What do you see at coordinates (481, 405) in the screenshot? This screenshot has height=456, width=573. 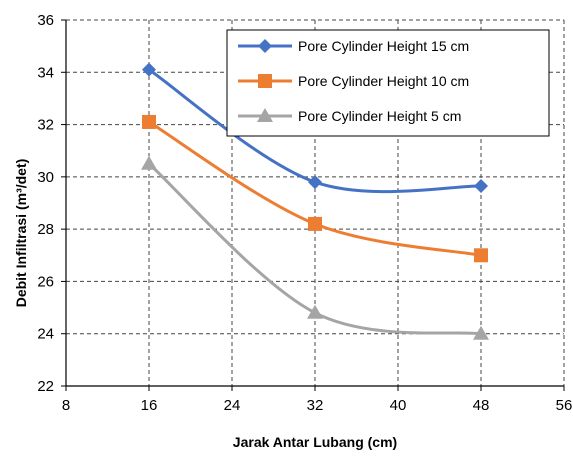 I see `x-tick-label: 48` at bounding box center [481, 405].